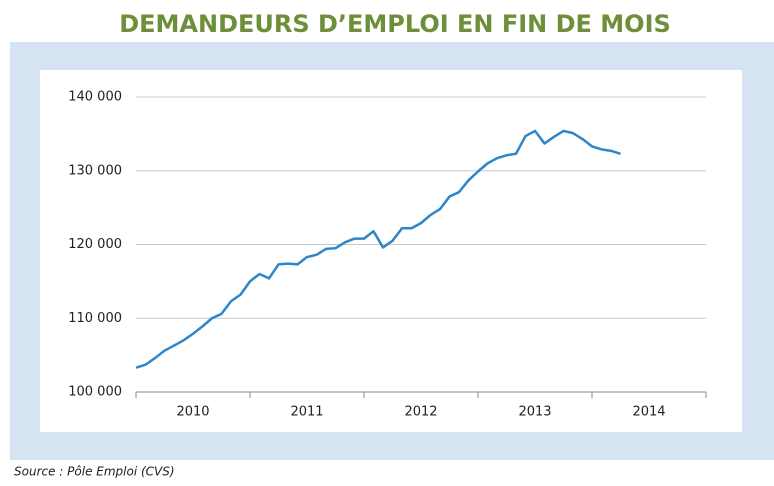 This screenshot has height=486, width=774. Describe the element at coordinates (95, 318) in the screenshot. I see `y-tick-label: 110 000` at that location.